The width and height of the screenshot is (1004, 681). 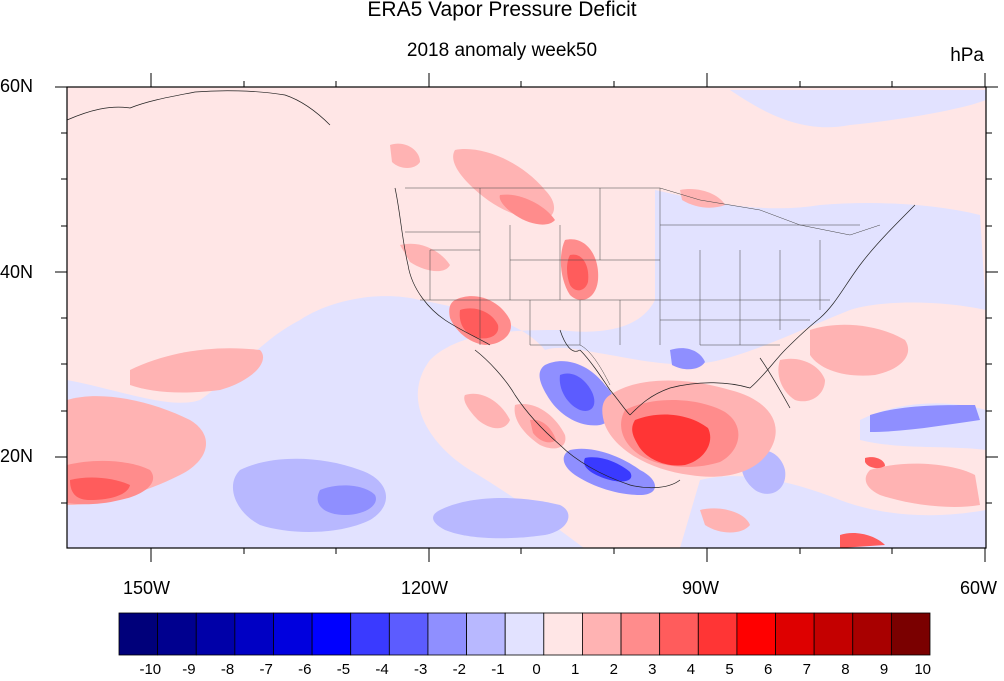 I want to click on colorbar-tick-label: 0, so click(x=536, y=669).